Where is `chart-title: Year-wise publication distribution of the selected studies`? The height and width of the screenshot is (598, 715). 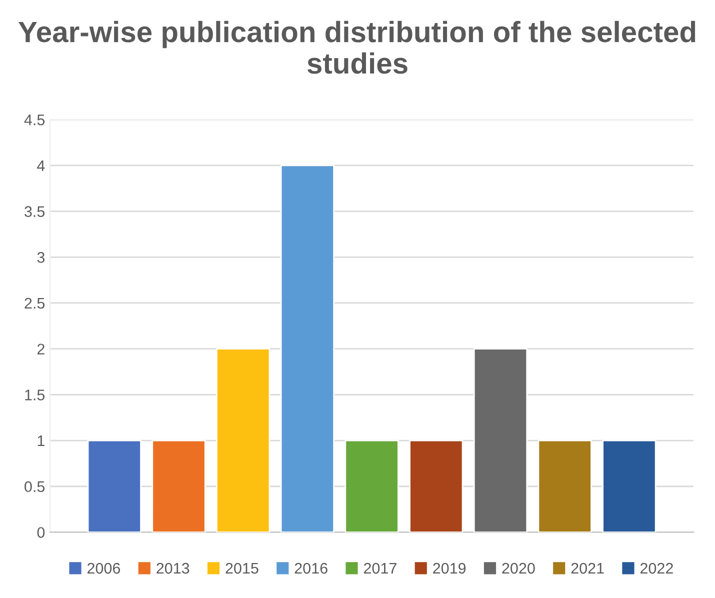 chart-title: Year-wise publication distribution of the selected studies is located at coordinates (357, 47).